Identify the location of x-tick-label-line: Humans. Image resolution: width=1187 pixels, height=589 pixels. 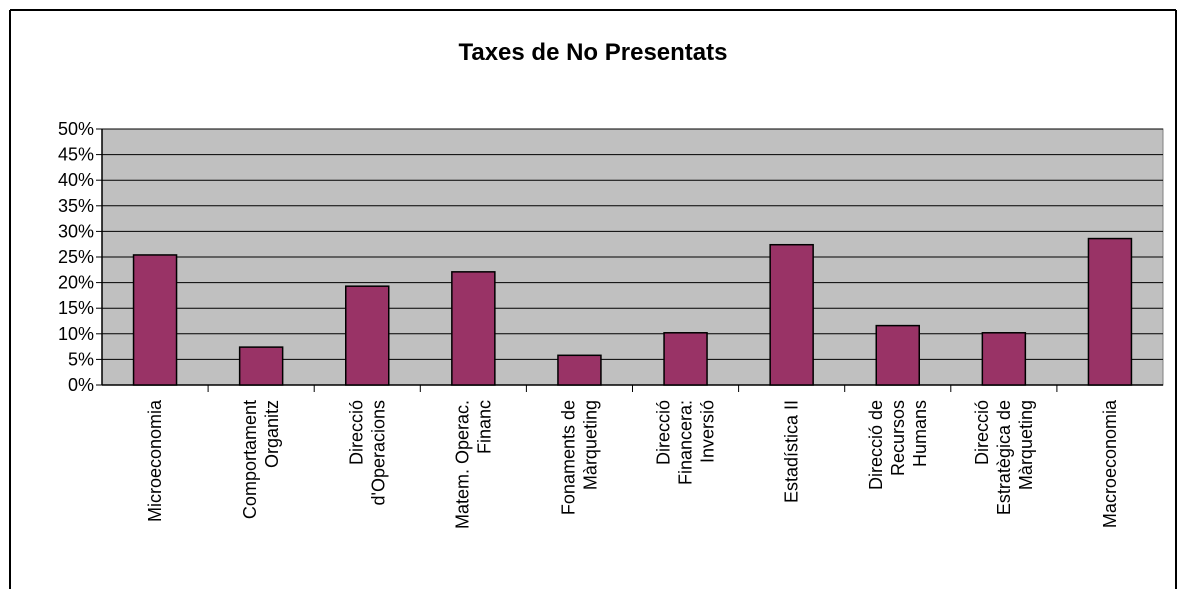
(920, 433).